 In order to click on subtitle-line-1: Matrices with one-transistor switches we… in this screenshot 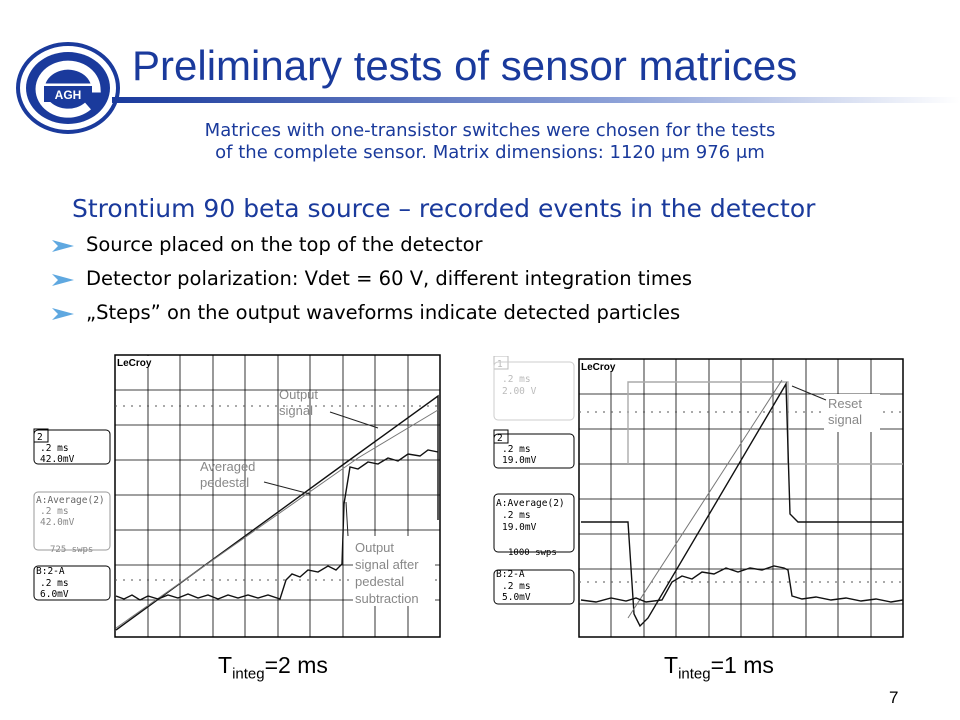, I will do `click(490, 130)`.